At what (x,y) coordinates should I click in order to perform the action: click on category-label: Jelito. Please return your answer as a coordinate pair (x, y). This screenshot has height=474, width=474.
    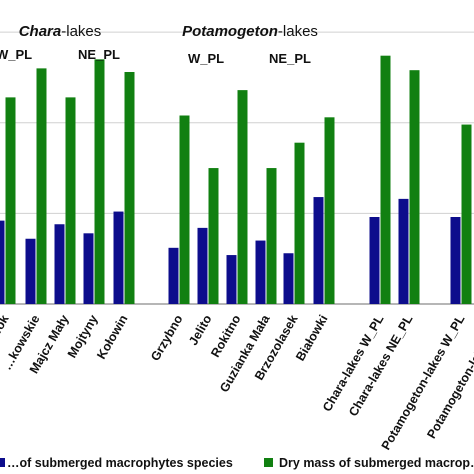
    Looking at the image, I should click on (200, 330).